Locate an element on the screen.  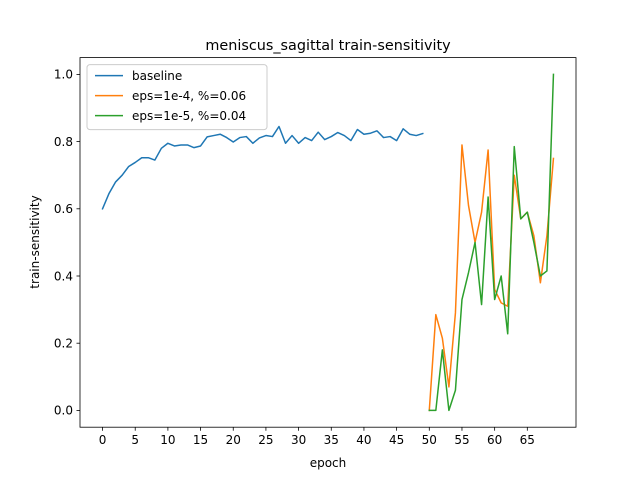
x-tick-label: 10 is located at coordinates (167, 440).